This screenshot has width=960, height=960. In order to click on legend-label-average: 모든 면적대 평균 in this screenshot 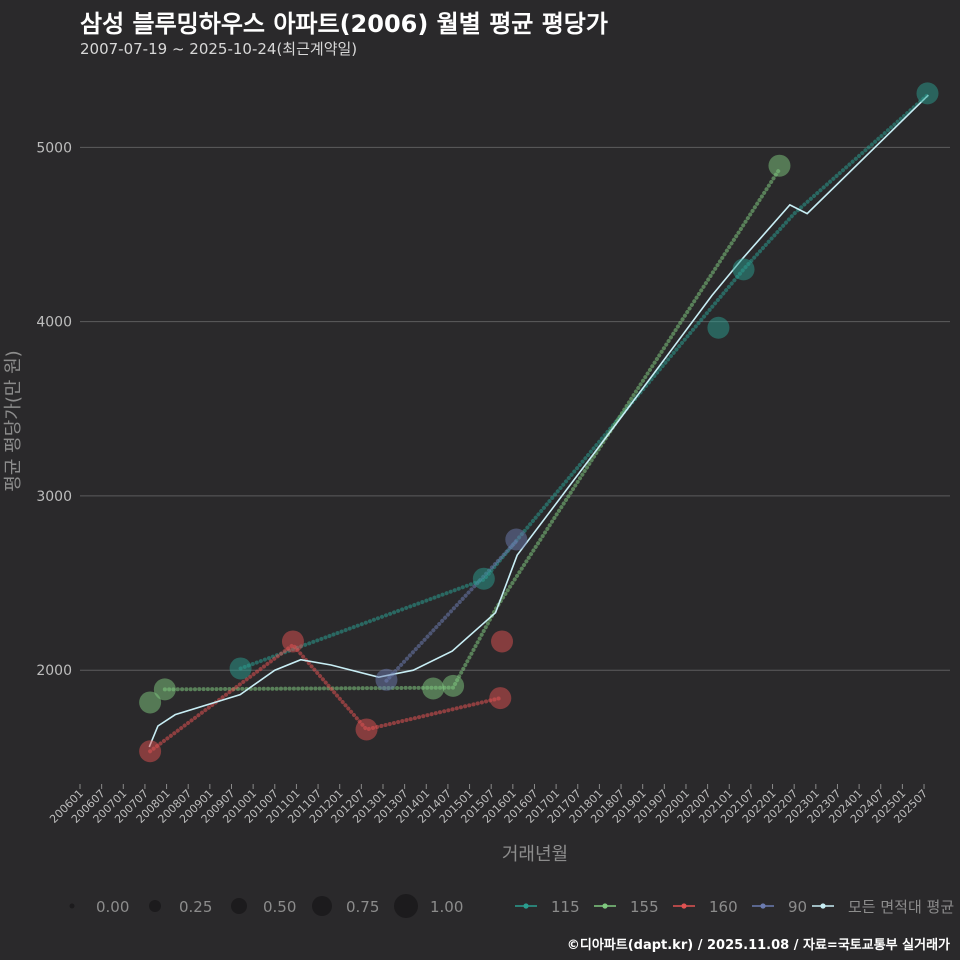, I will do `click(901, 907)`.